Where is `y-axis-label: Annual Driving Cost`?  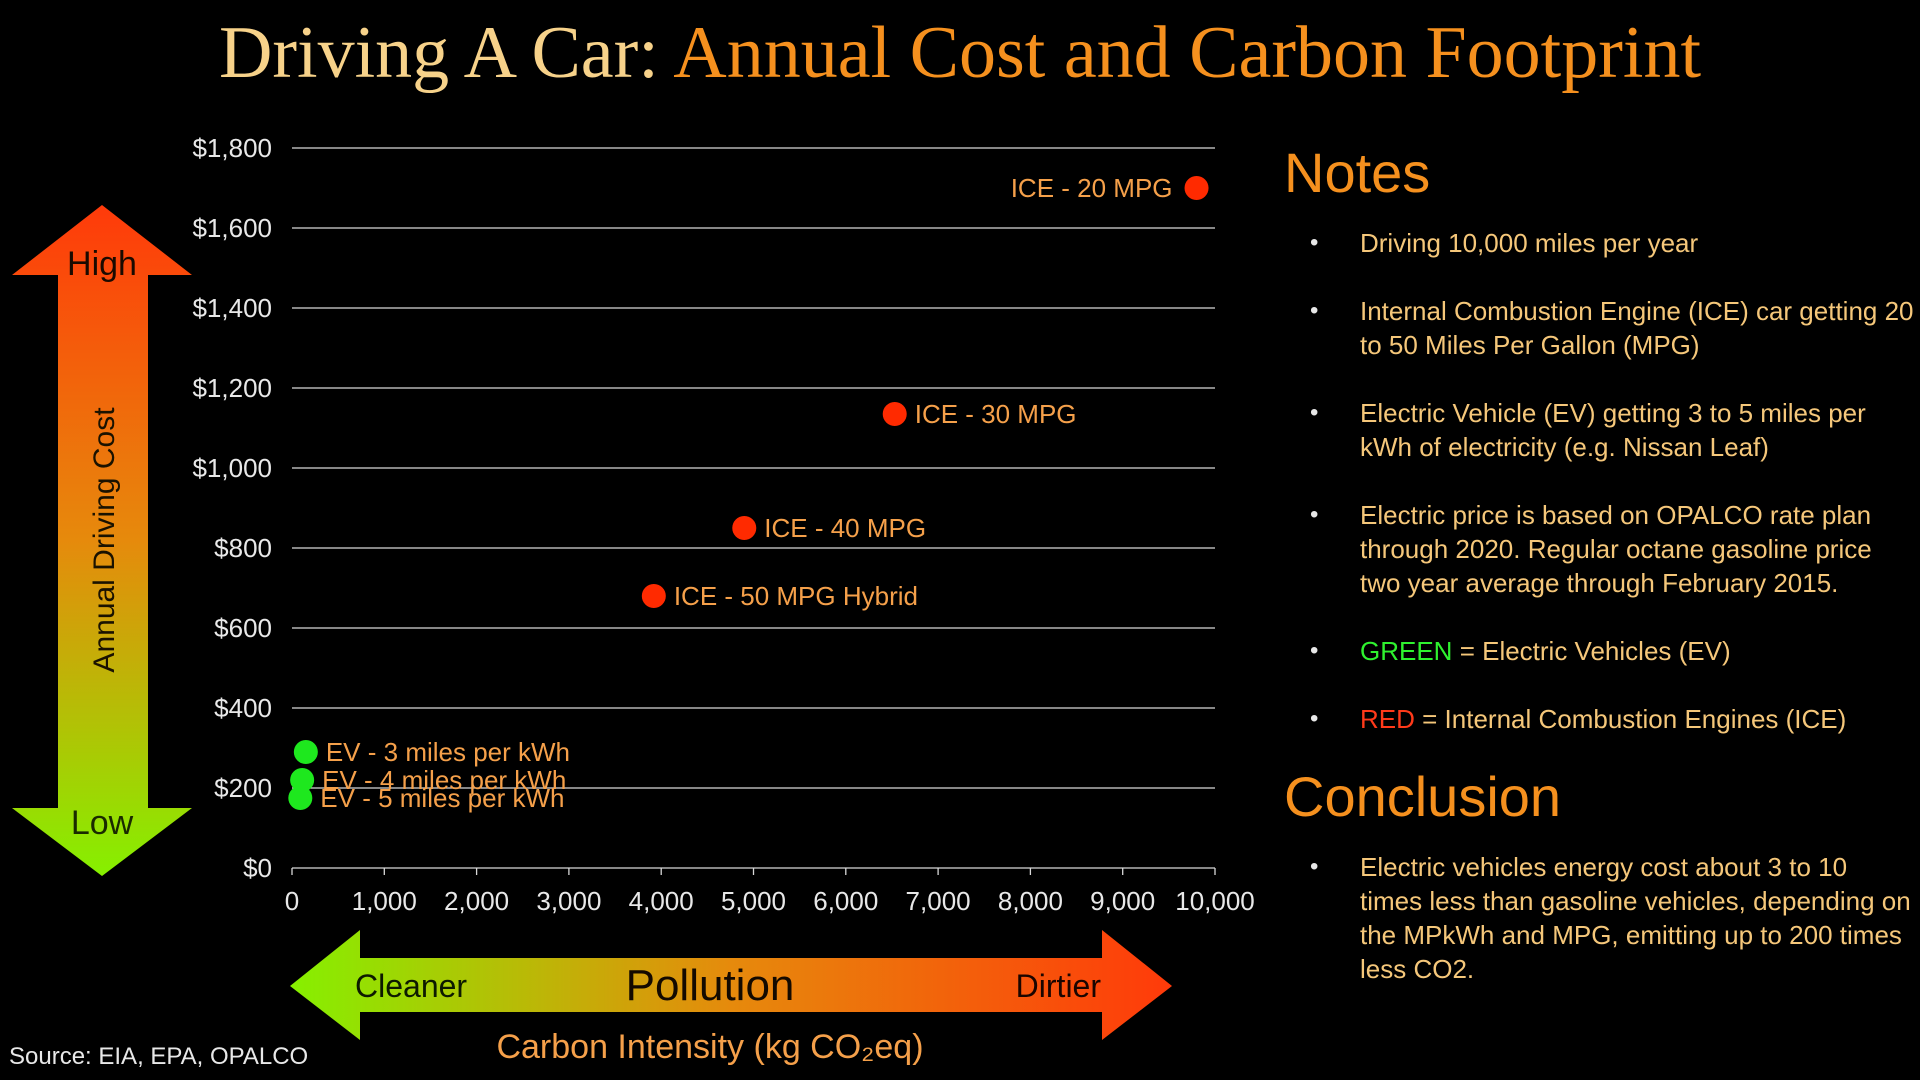
y-axis-label: Annual Driving Cost is located at coordinates (104, 540).